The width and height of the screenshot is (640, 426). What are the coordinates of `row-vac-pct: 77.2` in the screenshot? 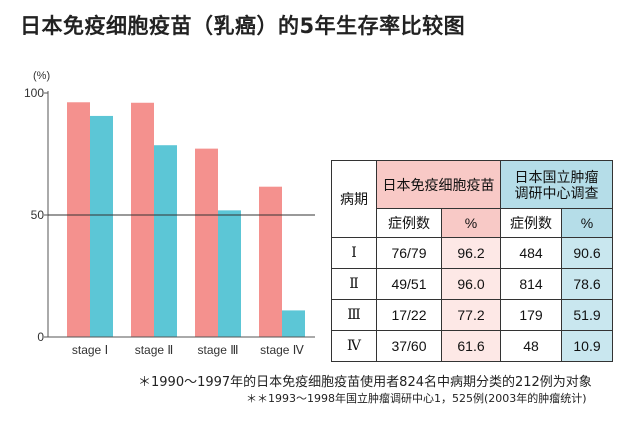 It's located at (471, 315).